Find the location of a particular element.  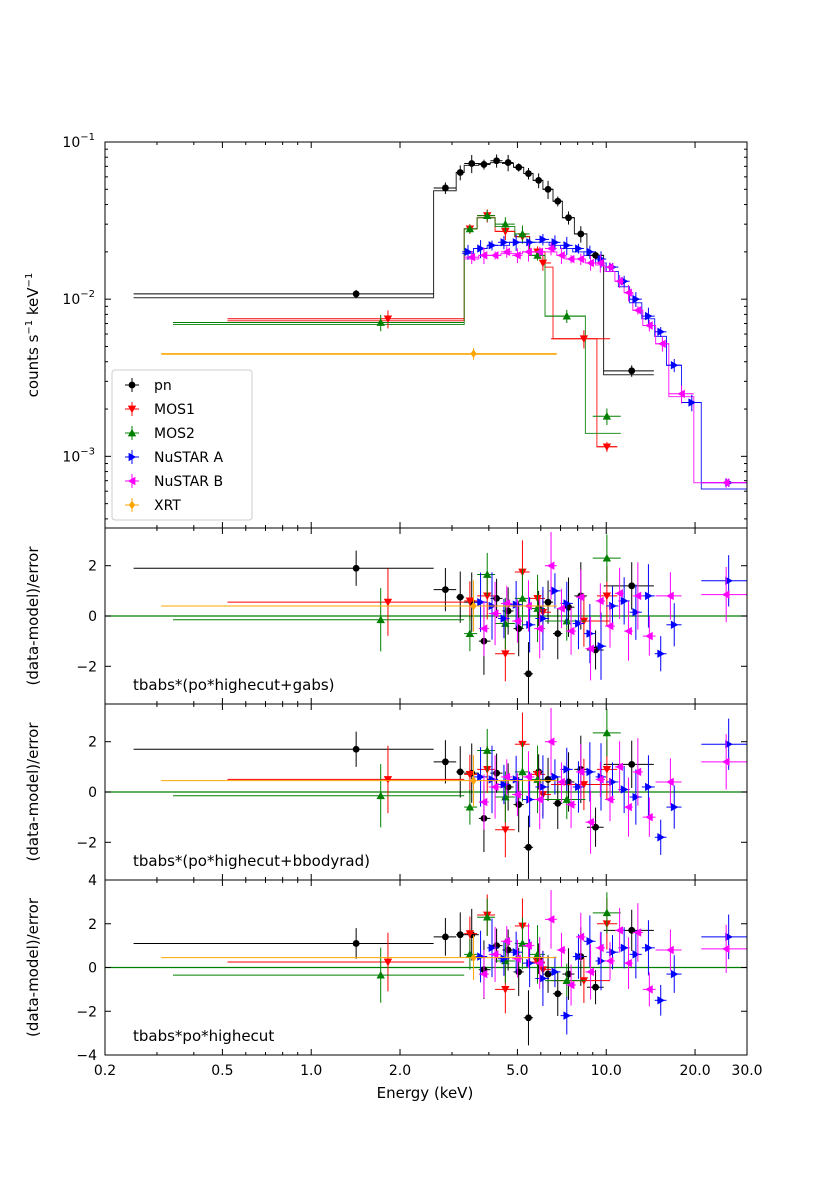

marker-xrt is located at coordinates (473, 957).